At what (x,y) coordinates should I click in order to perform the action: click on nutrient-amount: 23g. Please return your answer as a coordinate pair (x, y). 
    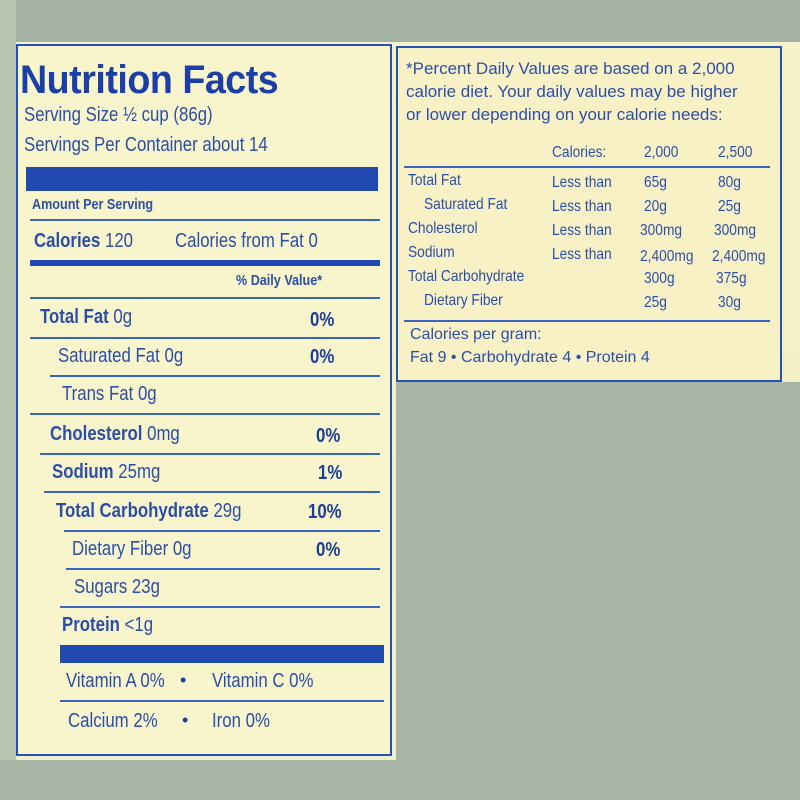
    Looking at the image, I should click on (145, 587).